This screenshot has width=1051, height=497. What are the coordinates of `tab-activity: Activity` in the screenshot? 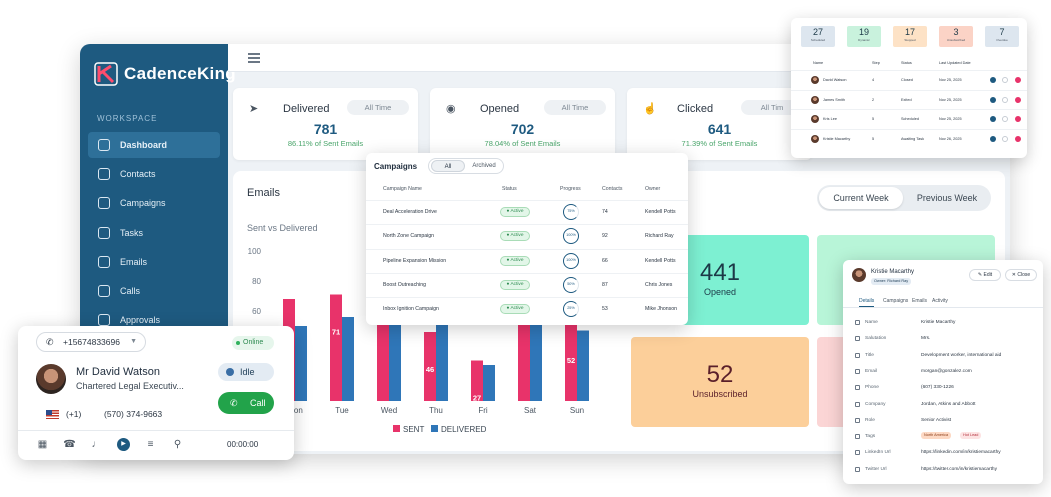 It's located at (940, 301).